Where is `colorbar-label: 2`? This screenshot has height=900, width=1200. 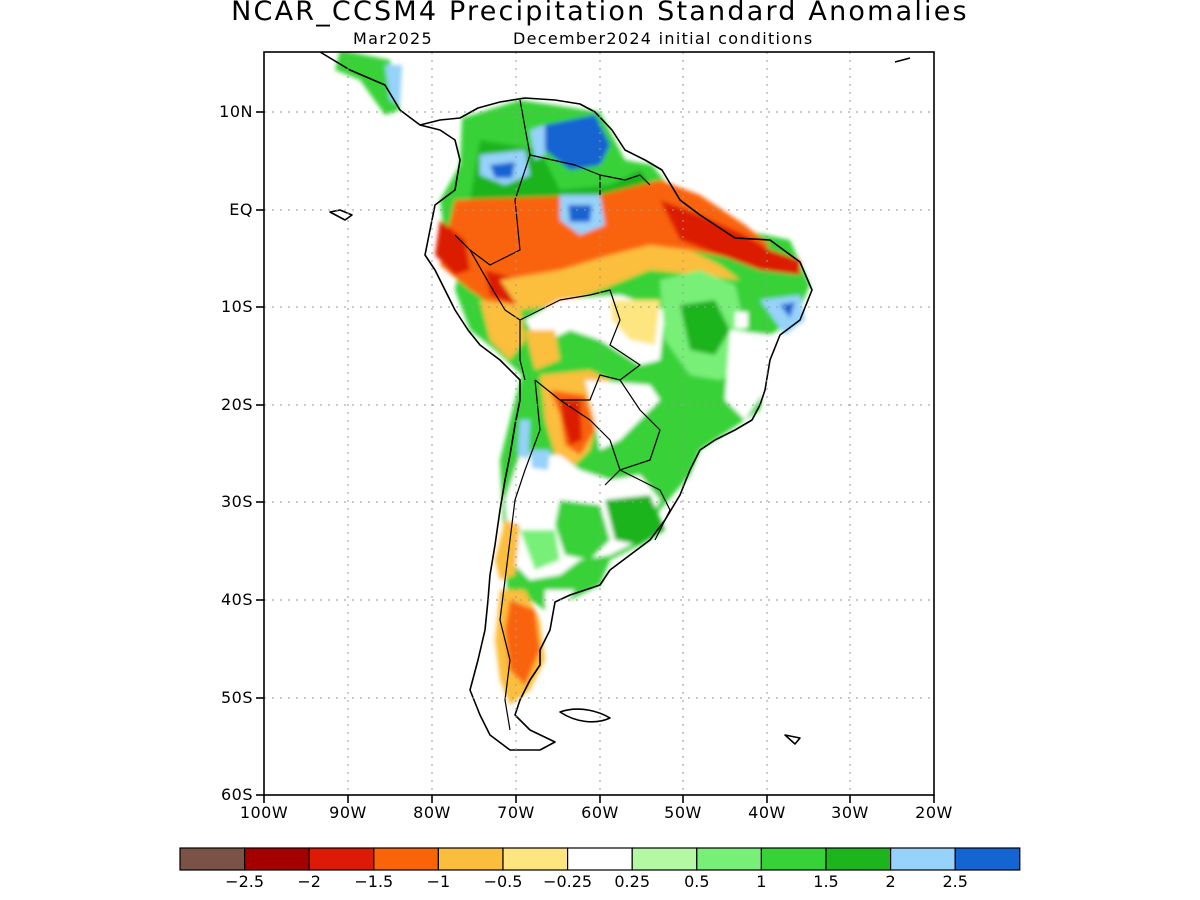 colorbar-label: 2 is located at coordinates (890, 881).